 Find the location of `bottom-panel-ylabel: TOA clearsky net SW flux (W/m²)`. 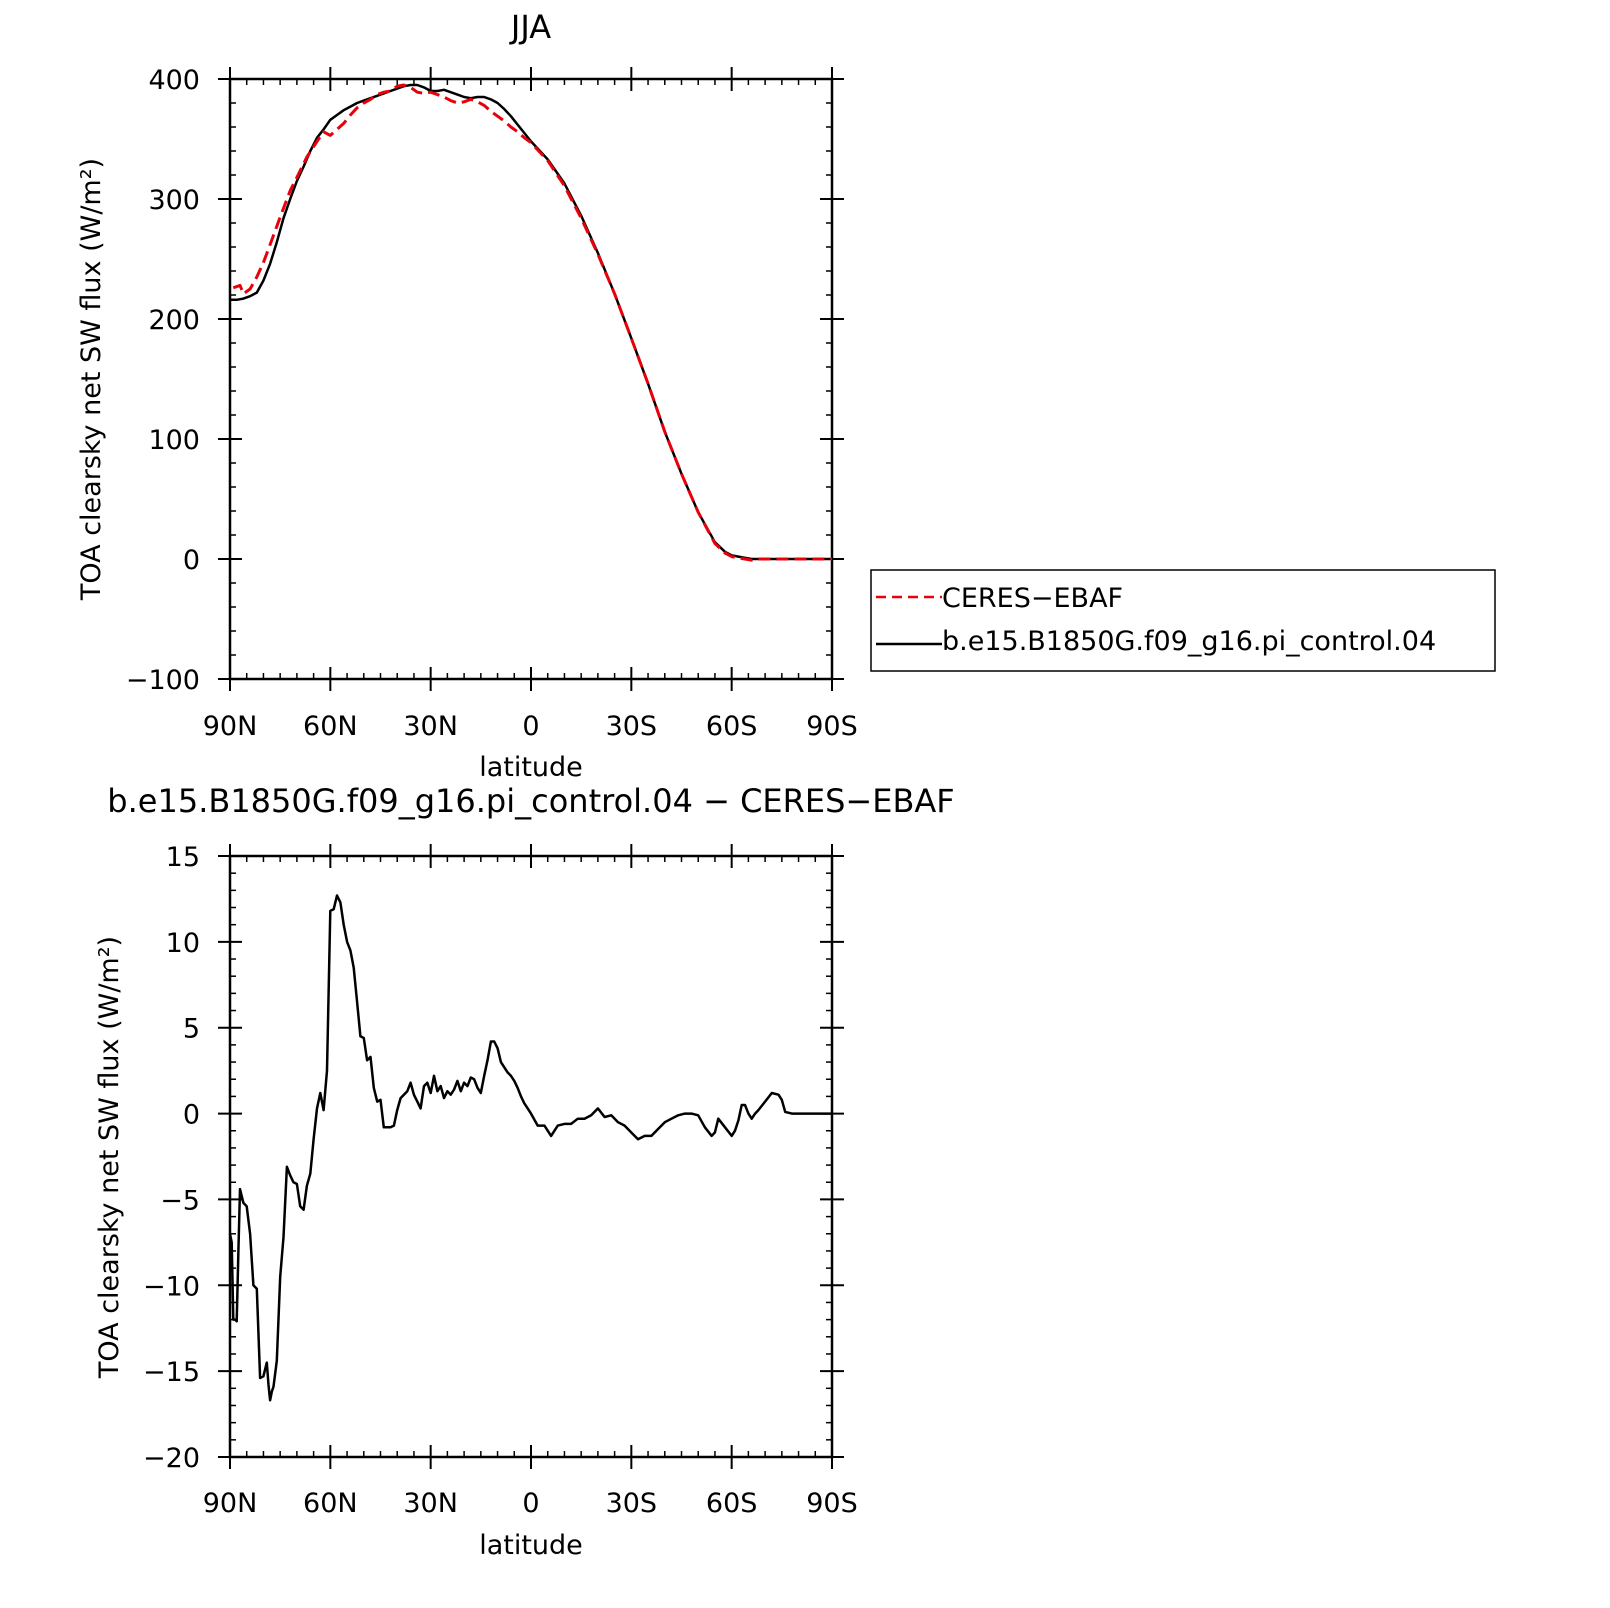

bottom-panel-ylabel: TOA clearsky net SW flux (W/m²) is located at coordinates (109, 1157).